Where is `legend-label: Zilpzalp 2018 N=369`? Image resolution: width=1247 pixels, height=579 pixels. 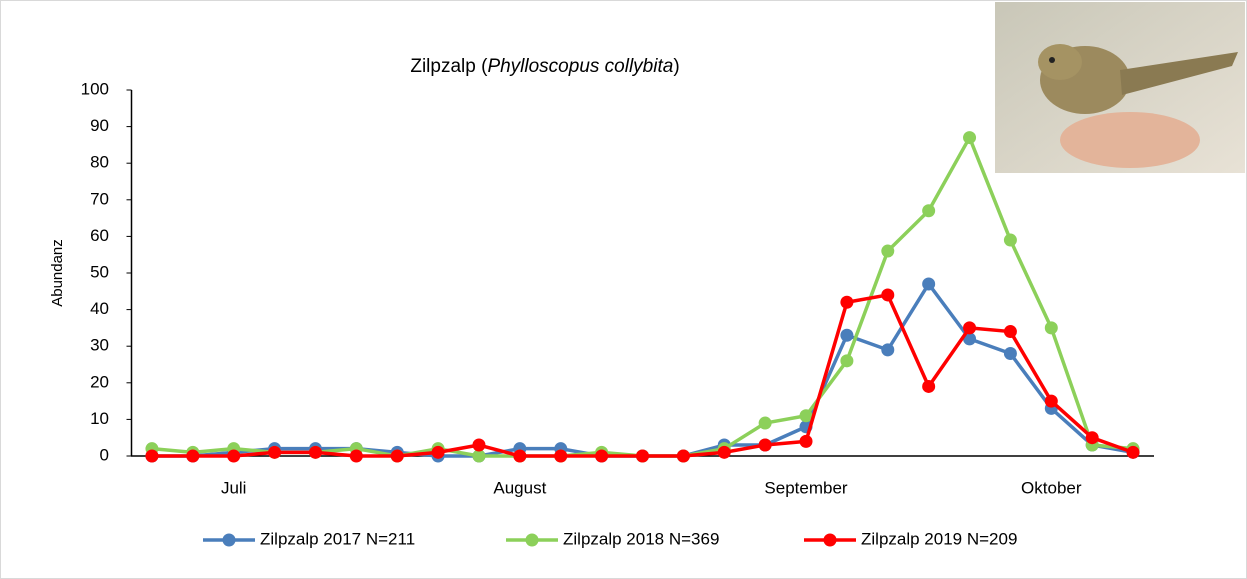
legend-label: Zilpzalp 2018 N=369 is located at coordinates (641, 538).